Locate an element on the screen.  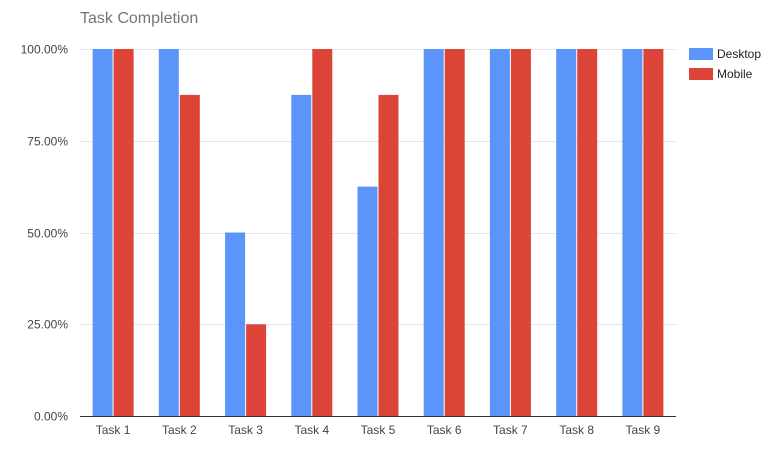
x-tick-label: Task 2 is located at coordinates (179, 430).